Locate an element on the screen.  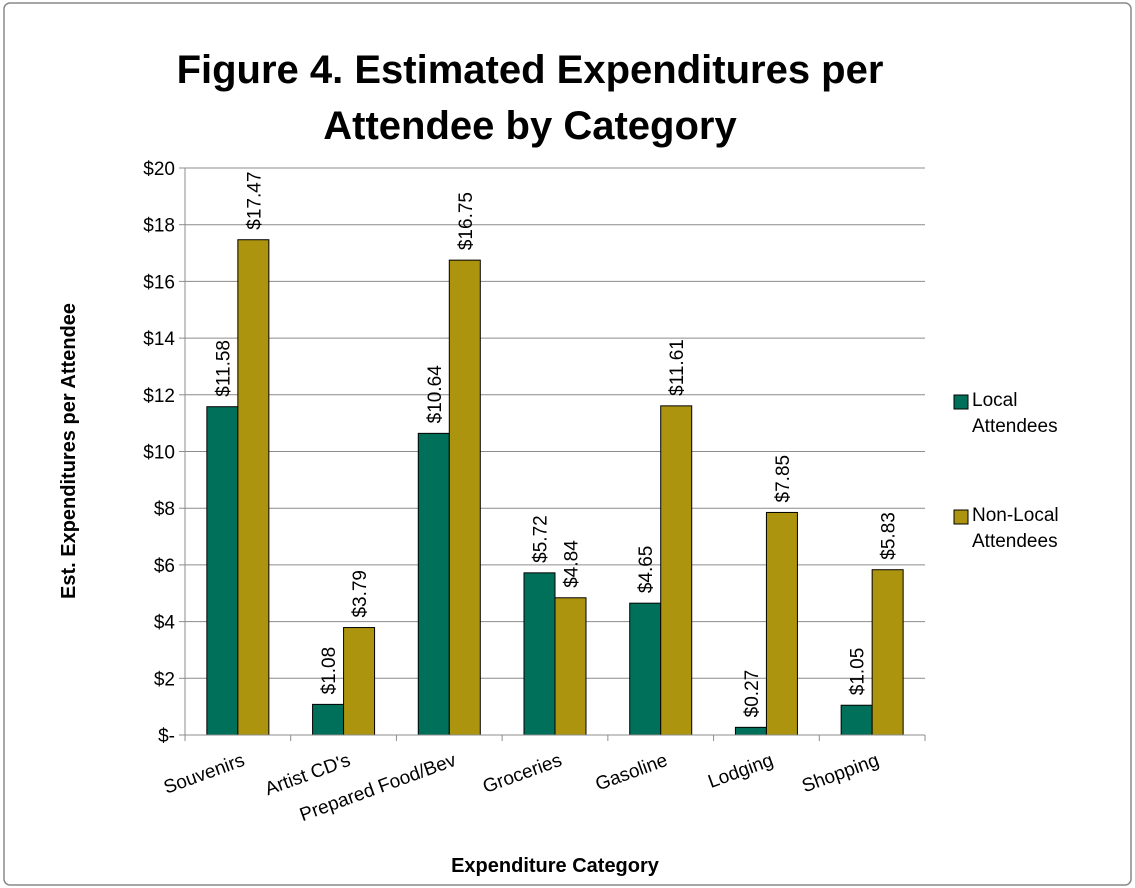
value-label: $7.85 is located at coordinates (783, 479).